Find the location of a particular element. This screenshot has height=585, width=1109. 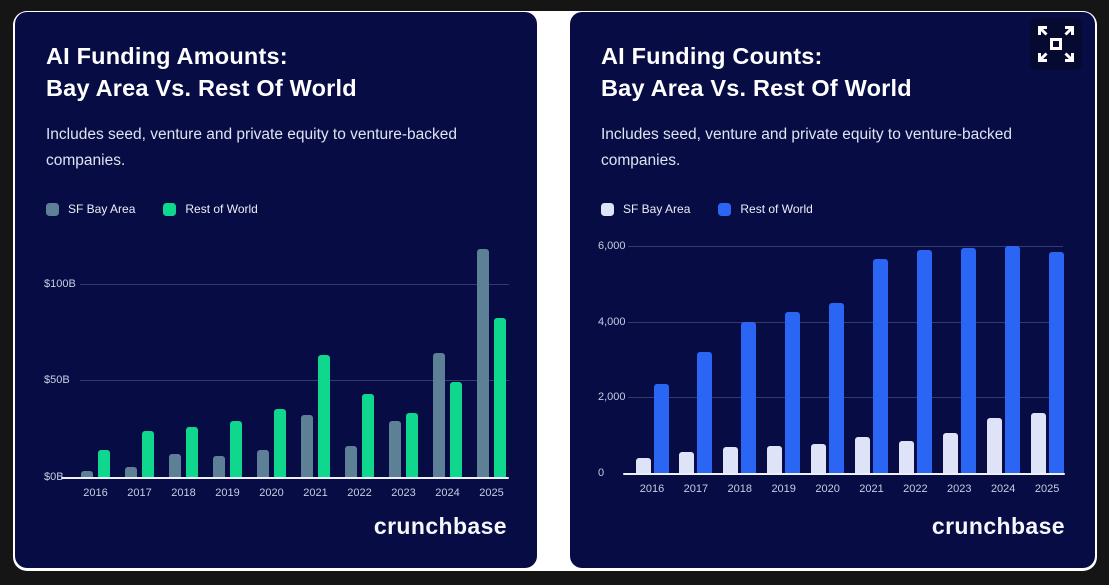

y-tick-label: $0B is located at coordinates (54, 477).